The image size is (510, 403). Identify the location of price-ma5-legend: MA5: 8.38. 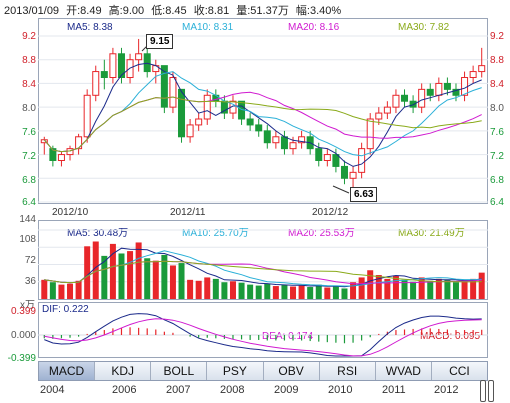
(90, 27).